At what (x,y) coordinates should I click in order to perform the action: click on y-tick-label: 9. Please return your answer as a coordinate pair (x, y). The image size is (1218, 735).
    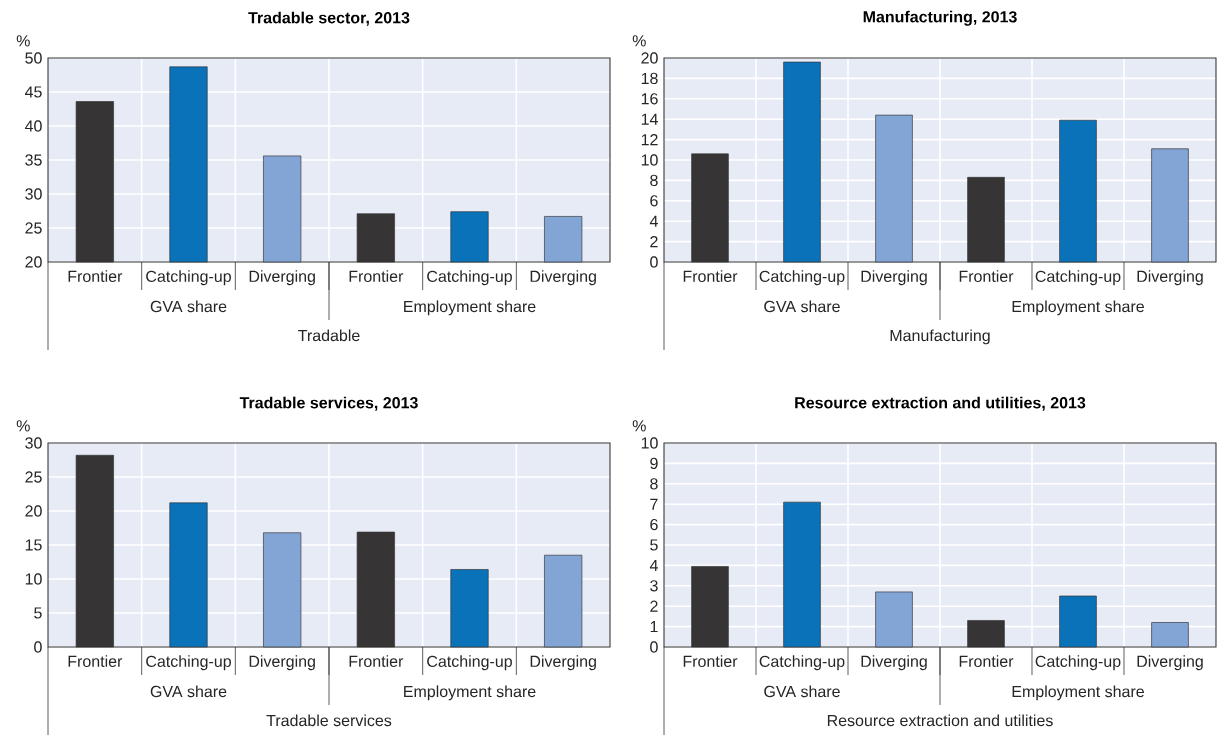
    Looking at the image, I should click on (654, 463).